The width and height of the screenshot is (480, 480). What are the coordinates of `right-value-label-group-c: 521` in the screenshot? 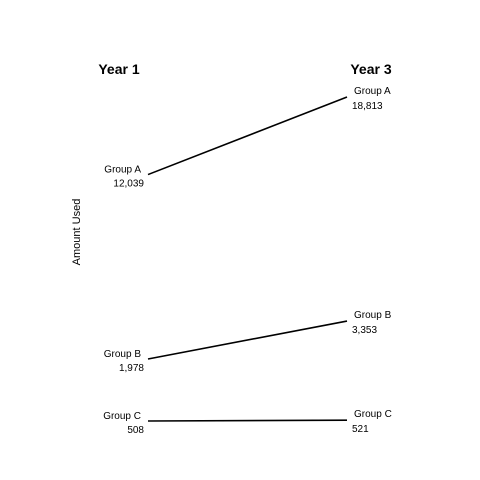 It's located at (360, 429).